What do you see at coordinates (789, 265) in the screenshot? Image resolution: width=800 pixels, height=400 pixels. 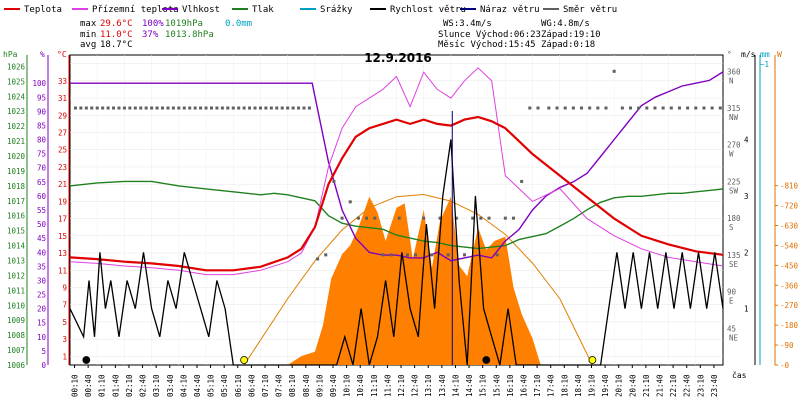 I see `axis-w-tick-label: -450` at bounding box center [789, 265].